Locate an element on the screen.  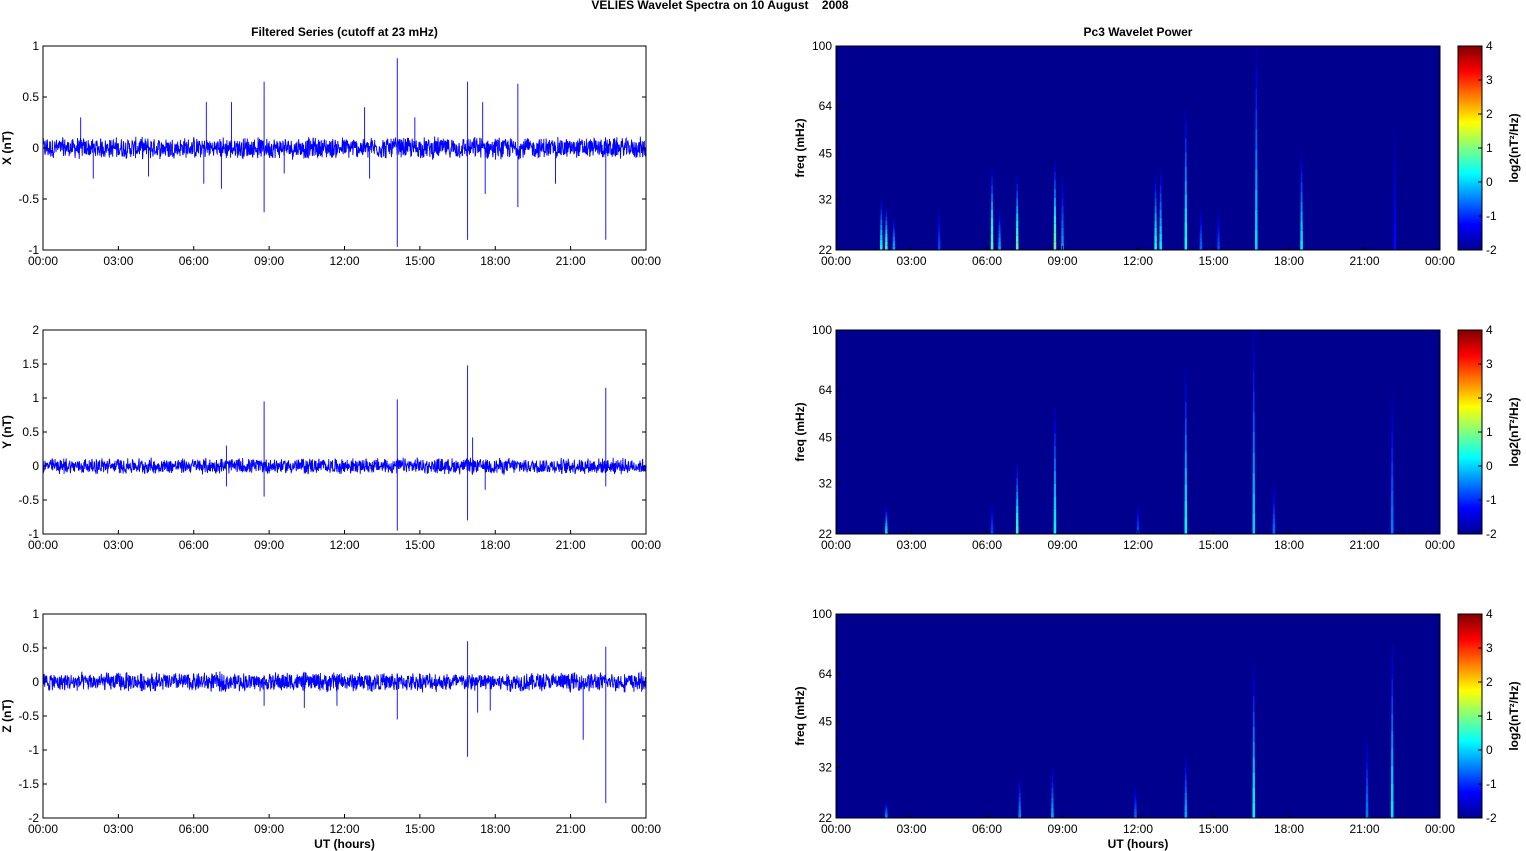
colorbar-tick-label: 4 is located at coordinates (1489, 330).